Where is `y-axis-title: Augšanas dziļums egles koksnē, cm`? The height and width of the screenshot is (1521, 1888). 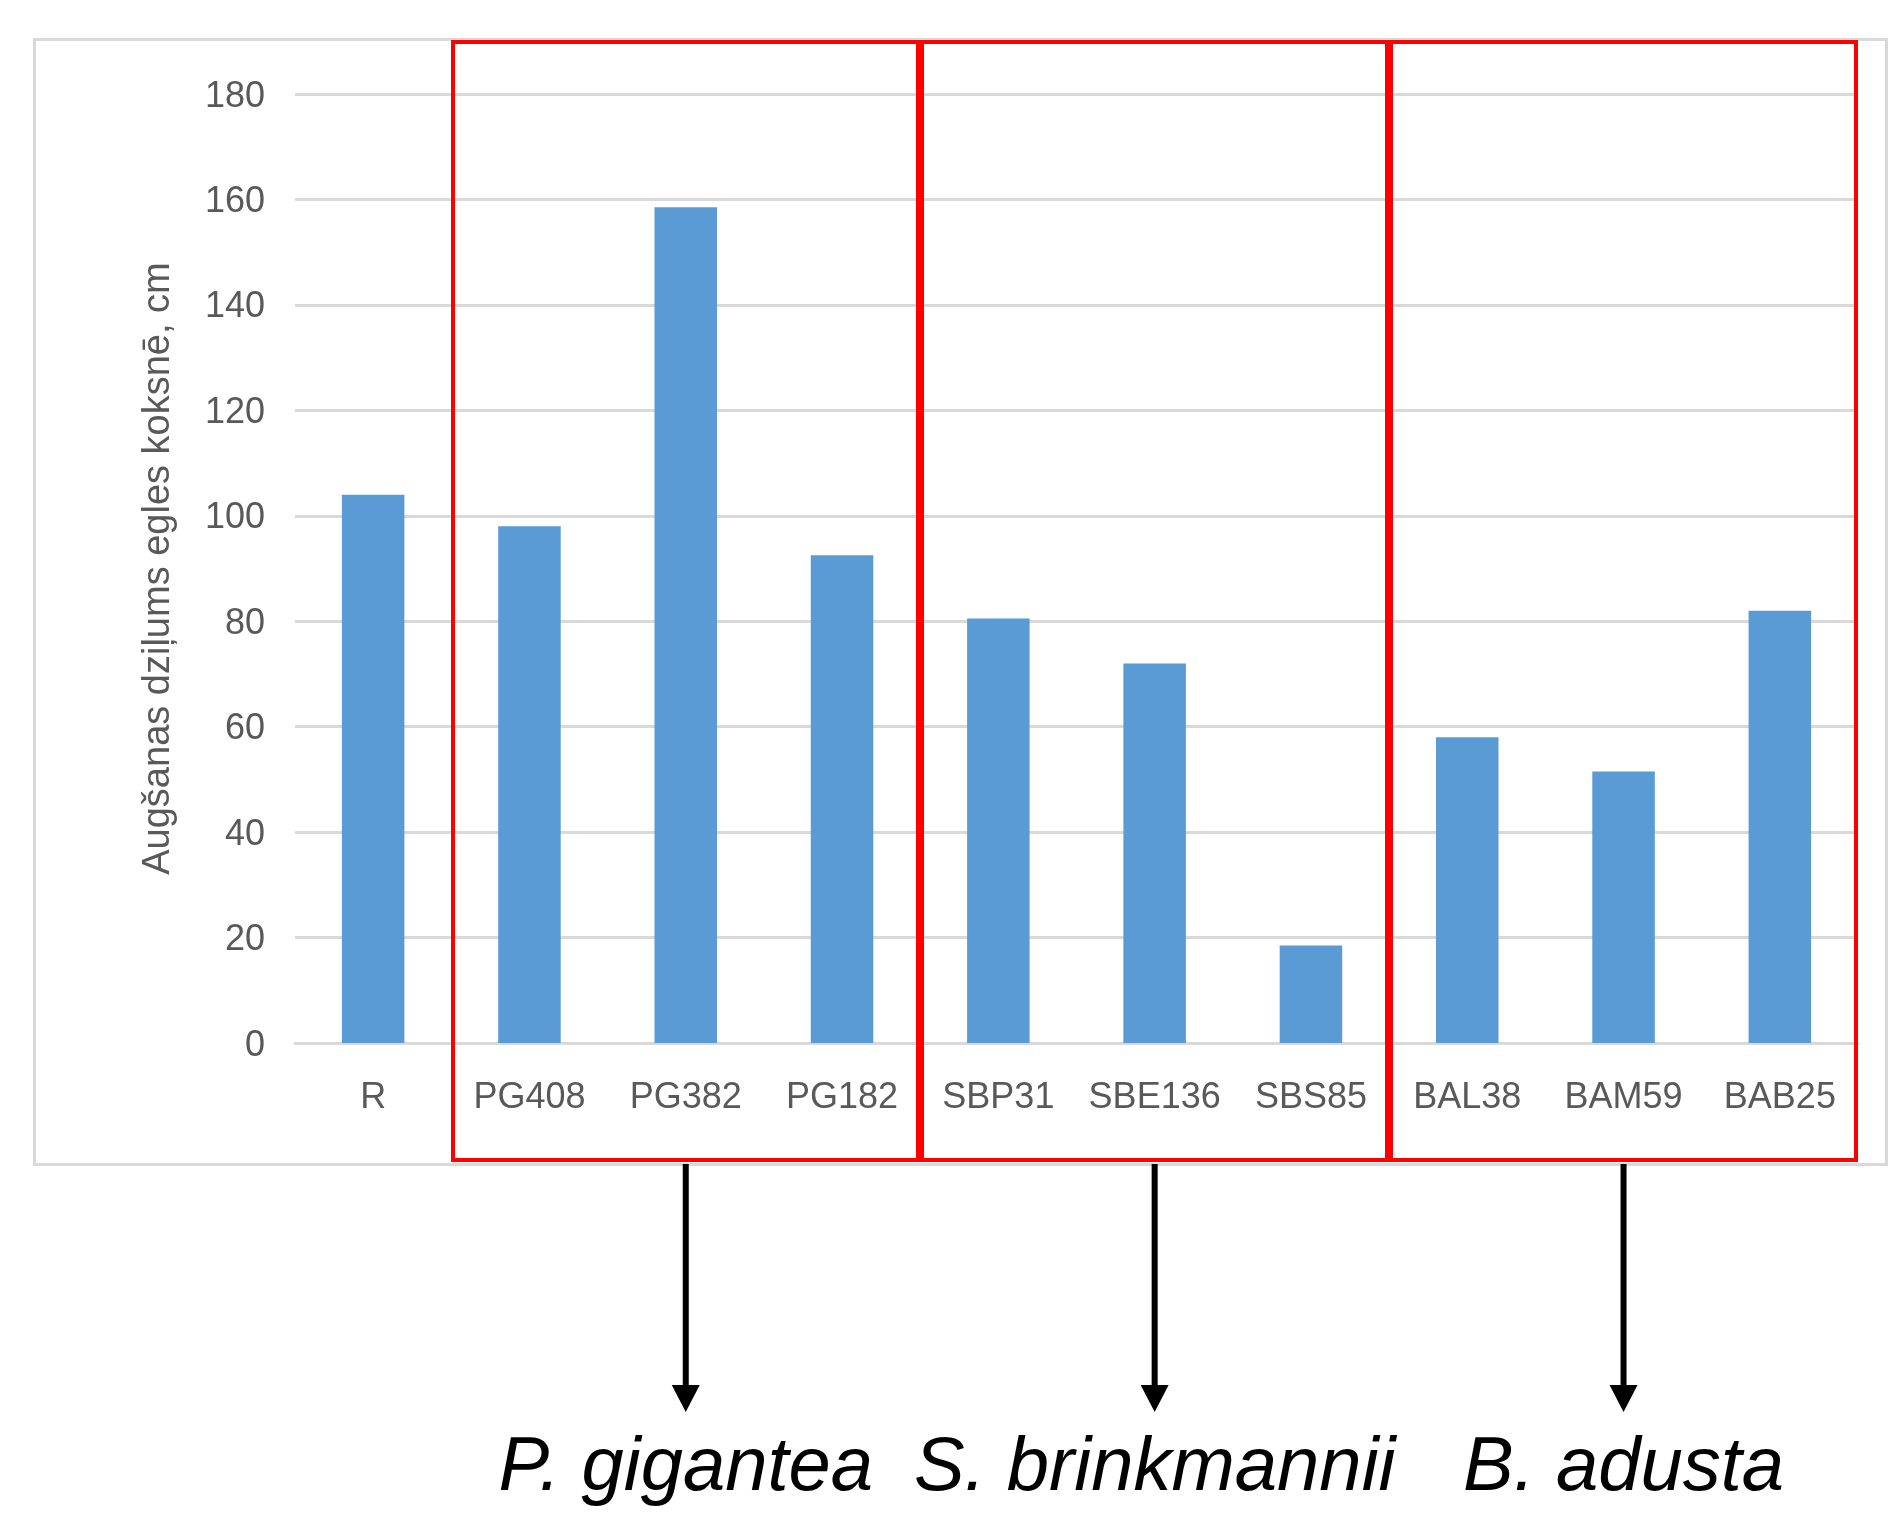
y-axis-title: Augšanas dziļums egles koksnē, cm is located at coordinates (156, 568).